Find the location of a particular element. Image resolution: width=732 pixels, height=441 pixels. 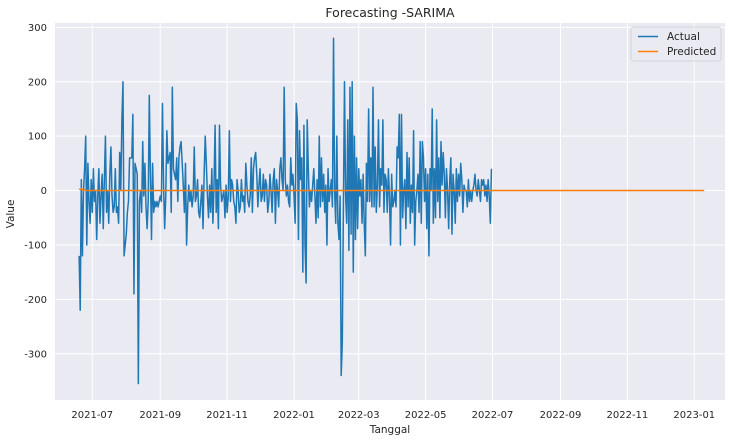

chart-title: Forecasting -SARIMA is located at coordinates (390, 12).